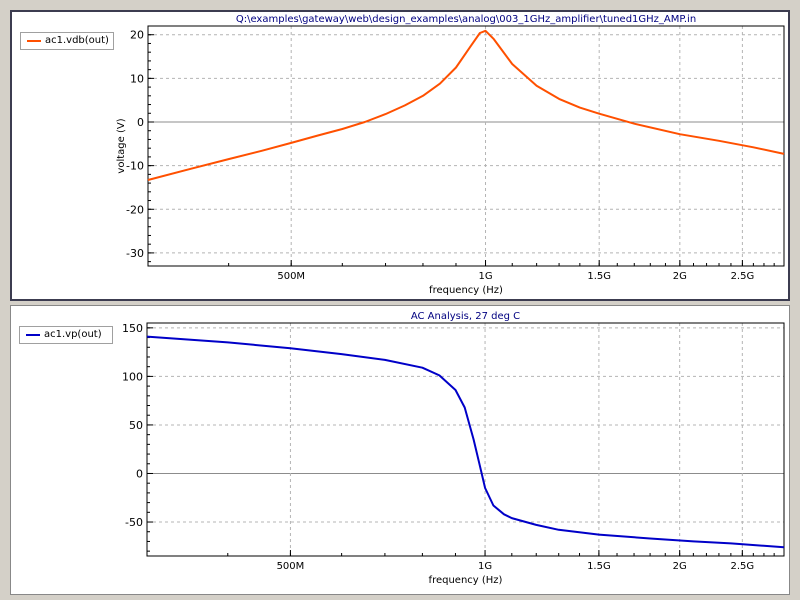 The image size is (800, 600). What do you see at coordinates (136, 425) in the screenshot?
I see `vp-ytick-label-2: 50` at bounding box center [136, 425].